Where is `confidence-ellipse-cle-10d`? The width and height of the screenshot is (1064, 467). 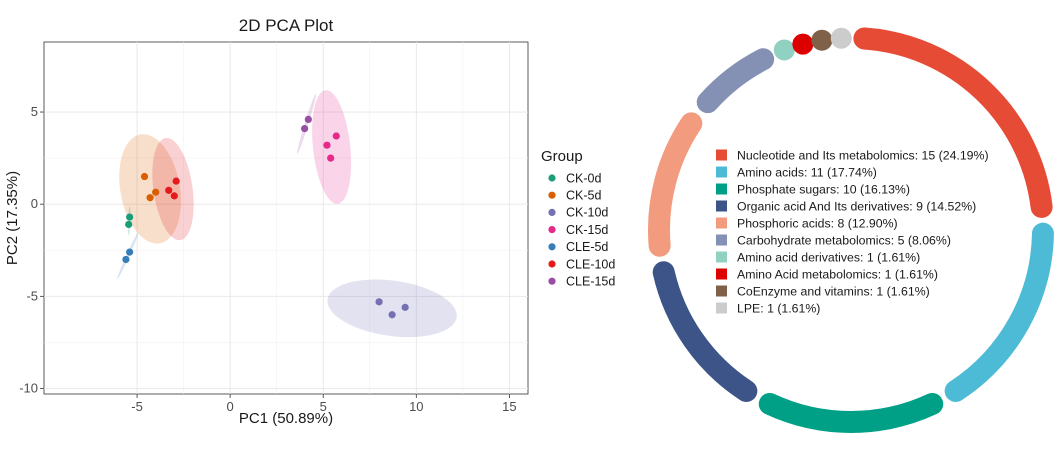 confidence-ellipse-cle-10d is located at coordinates (173, 189).